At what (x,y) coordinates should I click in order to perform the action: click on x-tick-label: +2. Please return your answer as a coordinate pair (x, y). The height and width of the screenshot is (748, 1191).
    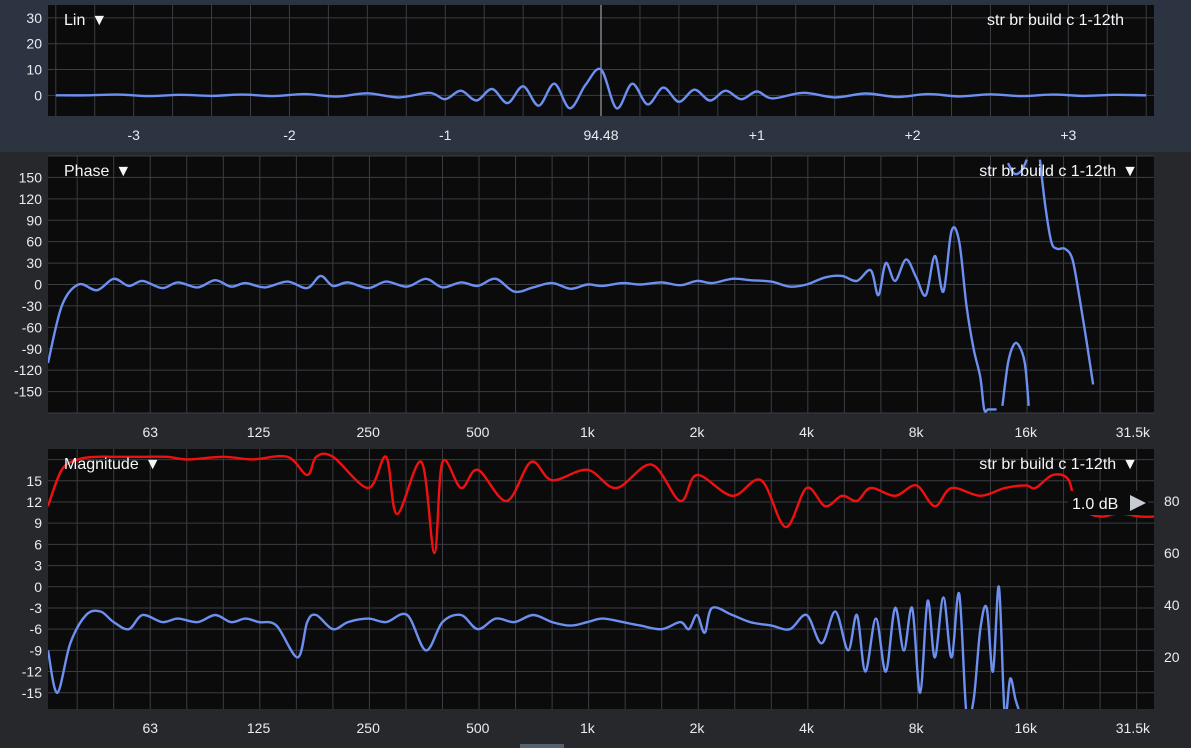
    Looking at the image, I should click on (913, 135).